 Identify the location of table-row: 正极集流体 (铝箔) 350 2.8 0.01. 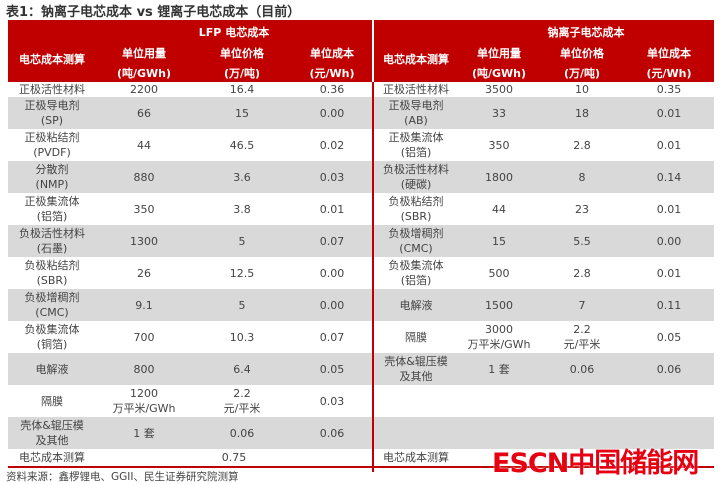
(544, 145).